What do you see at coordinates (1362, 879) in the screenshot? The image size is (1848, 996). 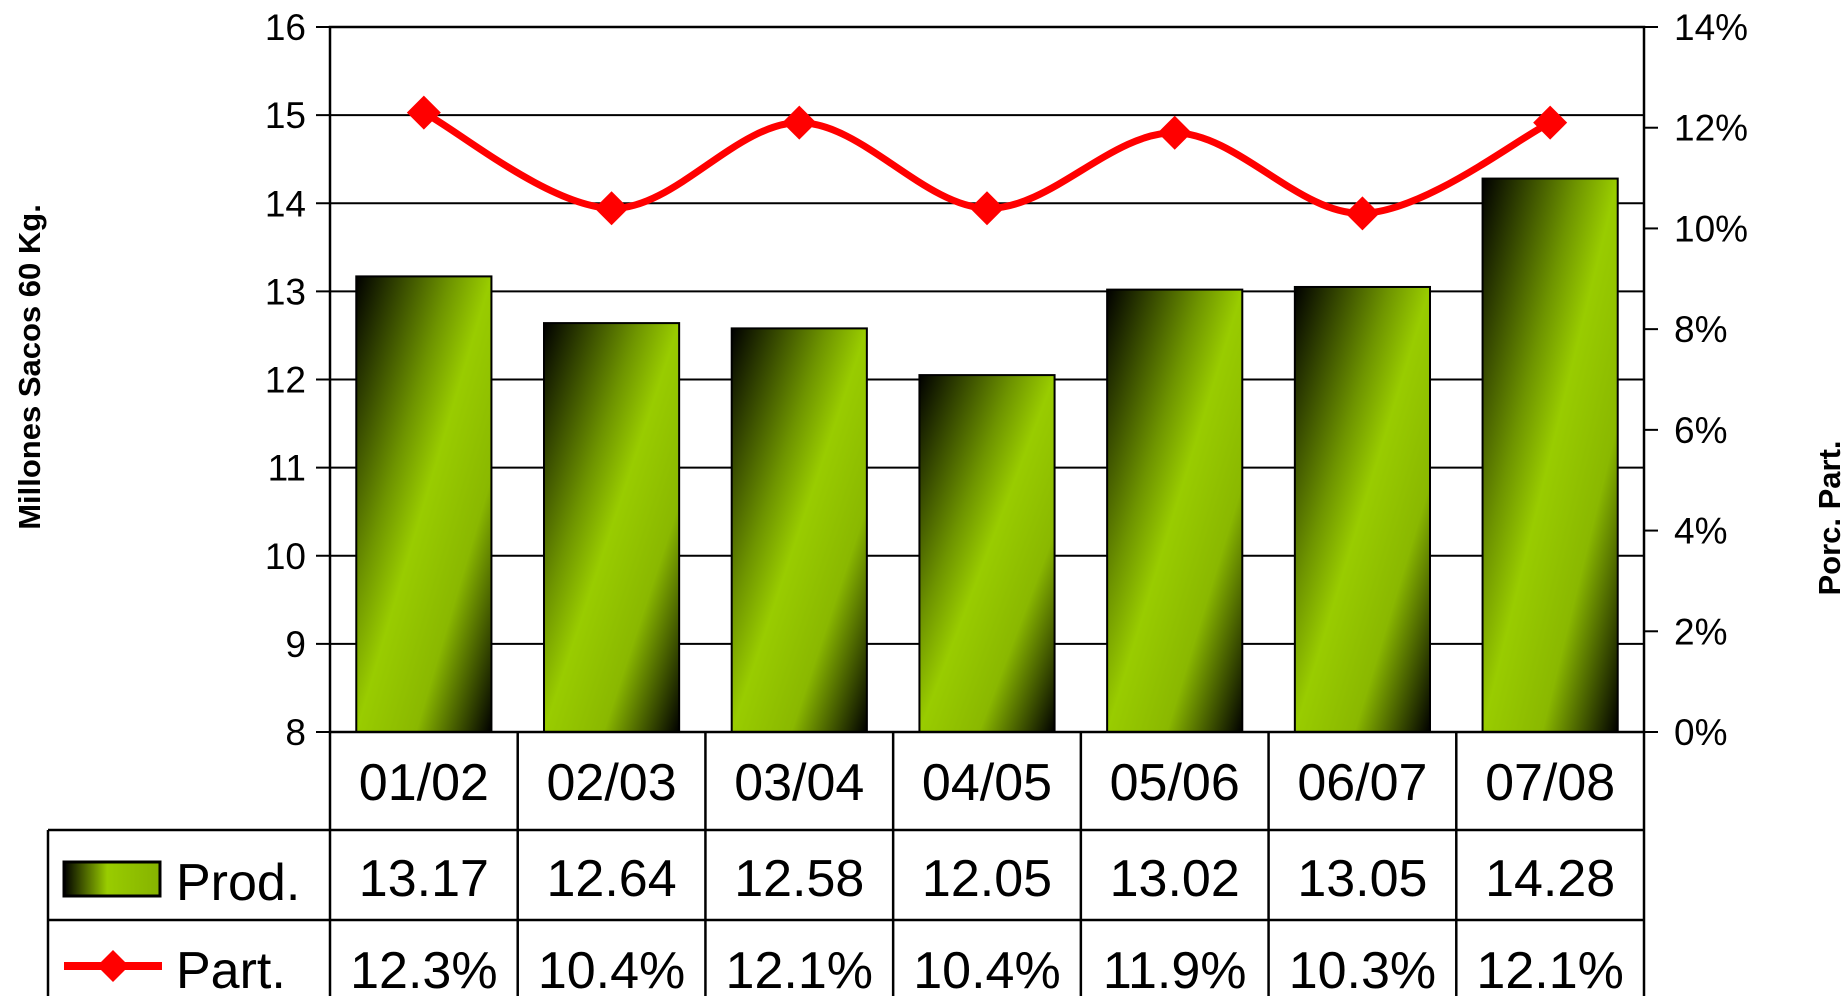 I see `data-label-prod: 13.05` at bounding box center [1362, 879].